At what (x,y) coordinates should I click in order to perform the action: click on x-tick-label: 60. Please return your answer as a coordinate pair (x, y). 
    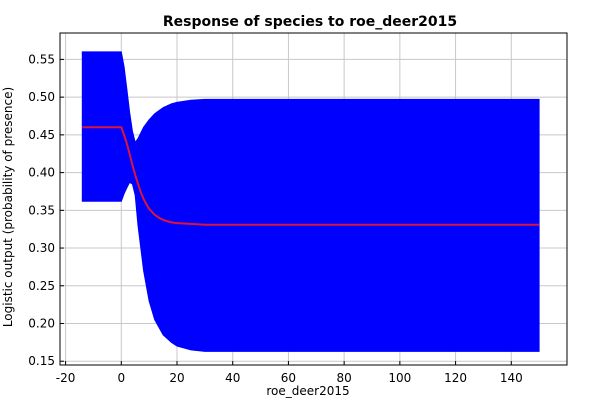
    Looking at the image, I should click on (288, 378).